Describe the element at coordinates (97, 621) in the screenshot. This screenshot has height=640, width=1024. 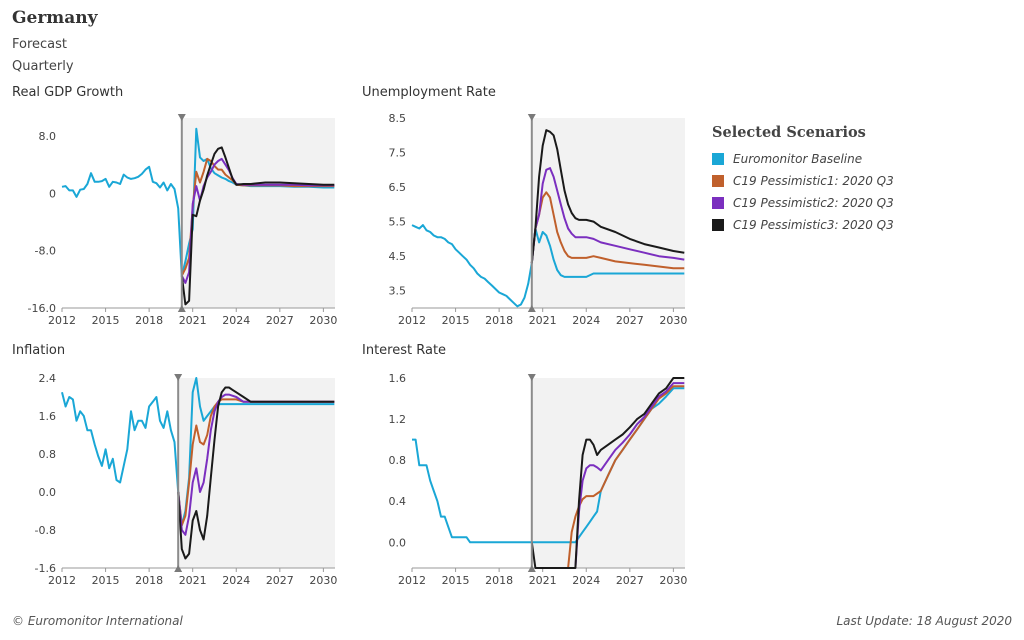
I see `copyright-text: © Euromonitor International` at that location.